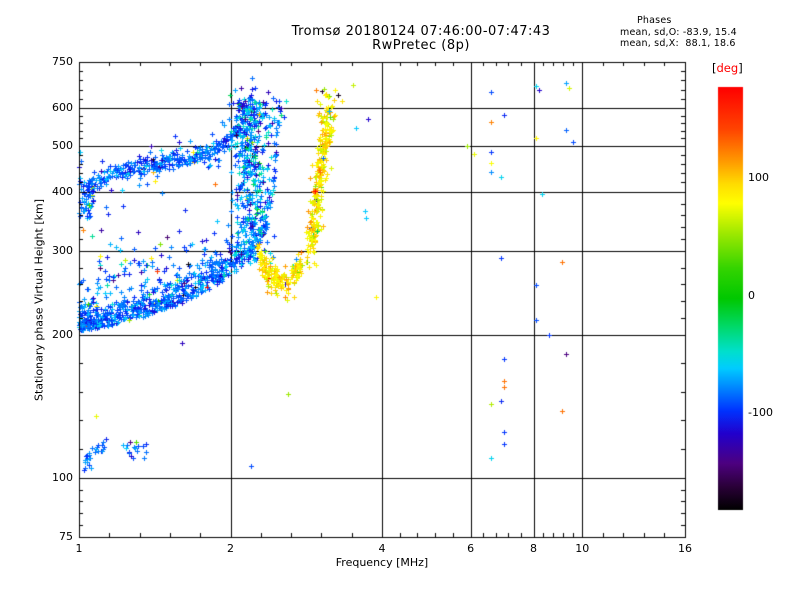  Describe the element at coordinates (421, 31) in the screenshot. I see `page-title: Tromsø 20180124 07:46:00-07:47:43` at that location.